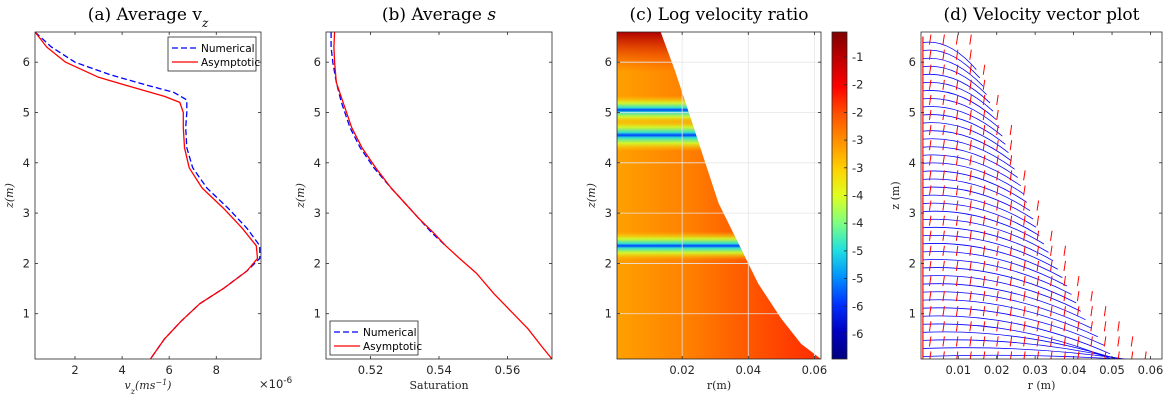 The height and width of the screenshot is (398, 1164). What do you see at coordinates (857, 168) in the screenshot?
I see `colorbar-tick-label: -3` at bounding box center [857, 168].